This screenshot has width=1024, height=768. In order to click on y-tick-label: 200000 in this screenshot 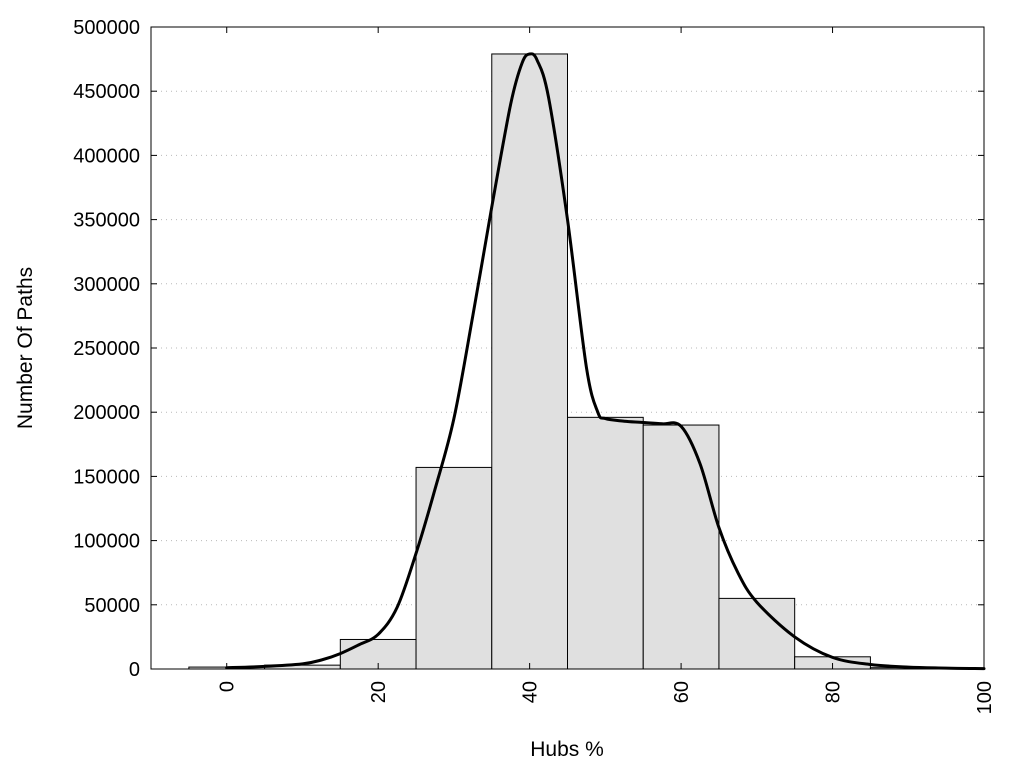, I will do `click(106, 413)`.